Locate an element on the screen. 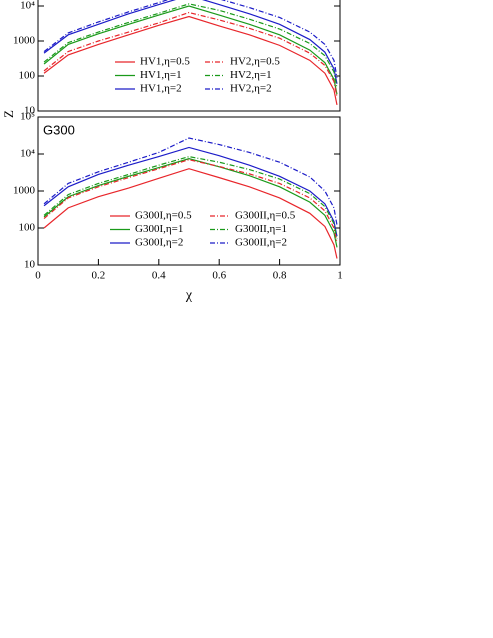 Image resolution: width=493 pixels, height=638 pixels. y-tick-label: 10⁵ is located at coordinates (27, 117).